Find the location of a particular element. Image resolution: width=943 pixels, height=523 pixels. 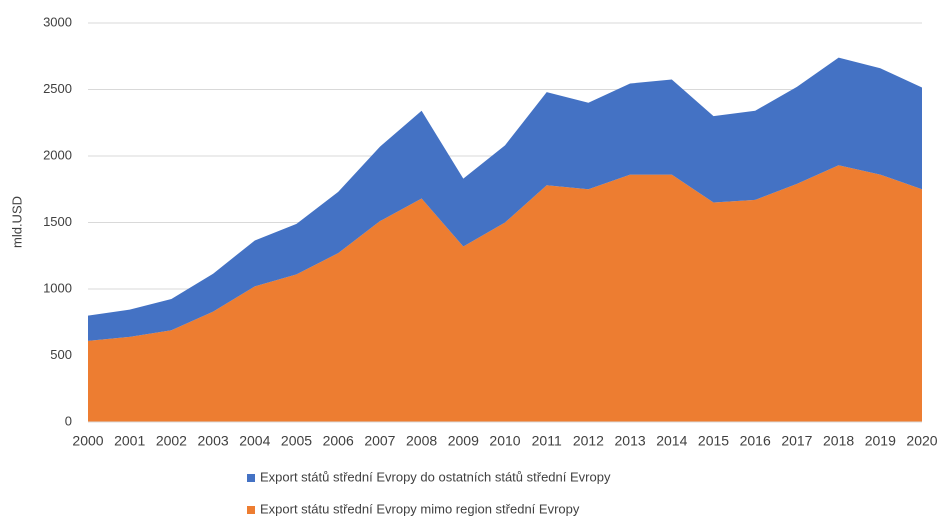

y-tick-label: 2000 is located at coordinates (57, 154).